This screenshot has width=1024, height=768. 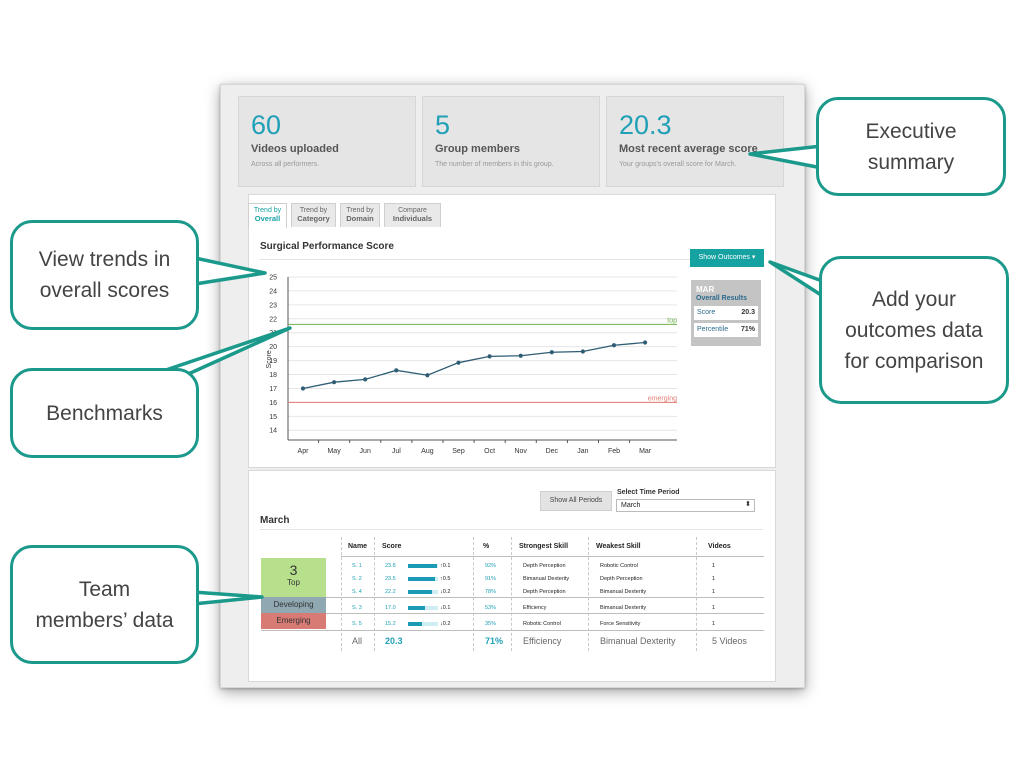 I want to click on outcomes-percentile-value: 71%, so click(x=747, y=329).